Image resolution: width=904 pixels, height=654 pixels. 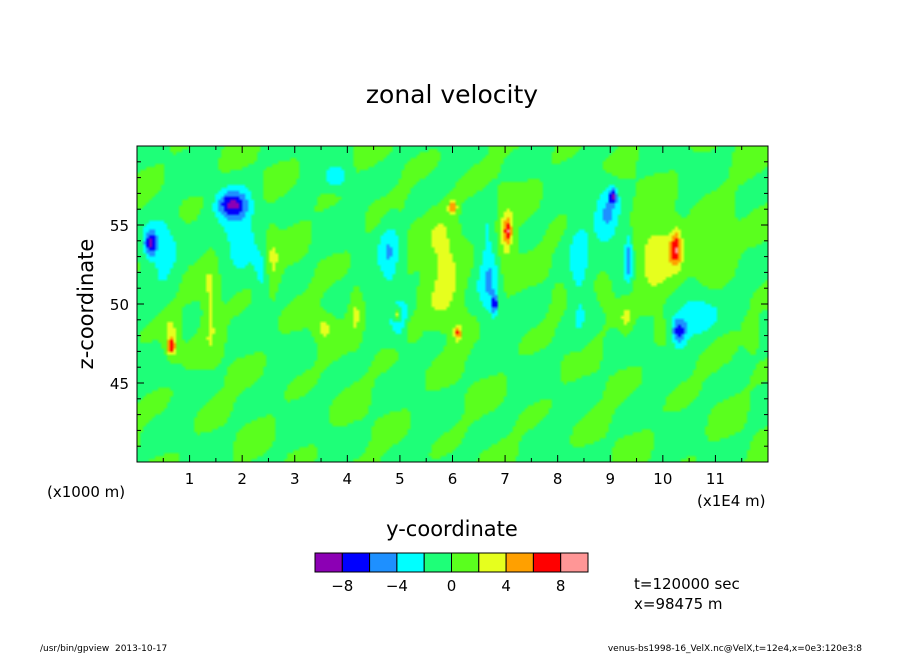 What do you see at coordinates (731, 501) in the screenshot?
I see `x-multiplier-note: (x1E4 m)` at bounding box center [731, 501].